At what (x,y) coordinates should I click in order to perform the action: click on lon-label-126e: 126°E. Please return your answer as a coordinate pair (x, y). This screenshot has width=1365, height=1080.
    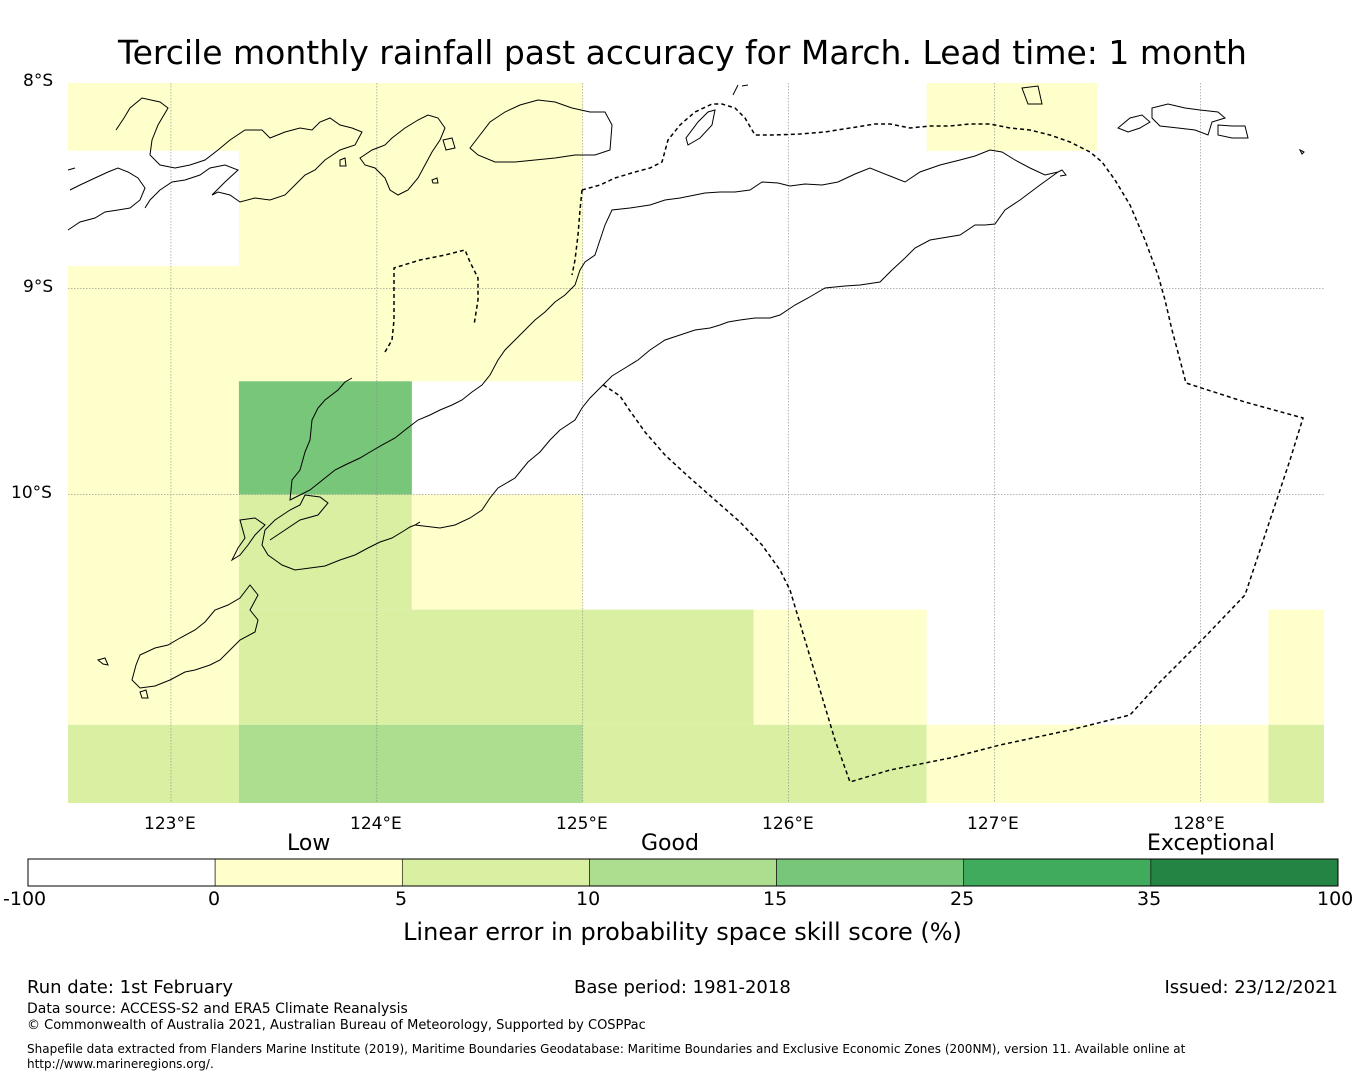
    Looking at the image, I should click on (788, 824).